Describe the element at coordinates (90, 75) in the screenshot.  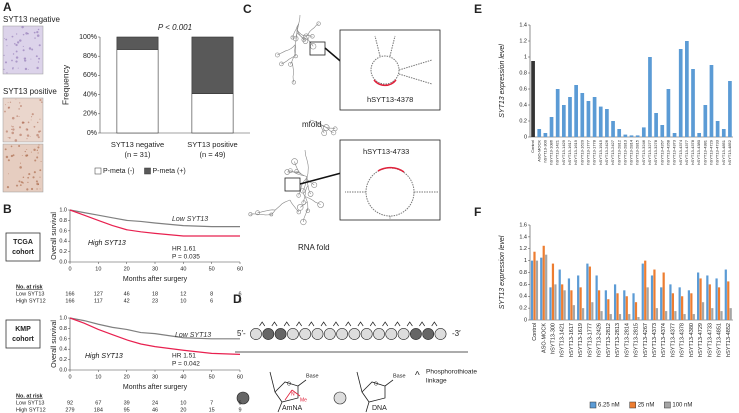
I see `y-tick-label: 60%` at that location.